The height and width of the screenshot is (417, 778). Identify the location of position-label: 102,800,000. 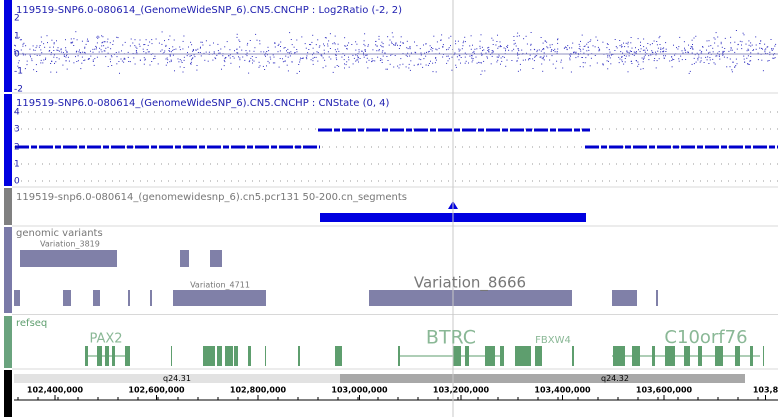
(258, 390).